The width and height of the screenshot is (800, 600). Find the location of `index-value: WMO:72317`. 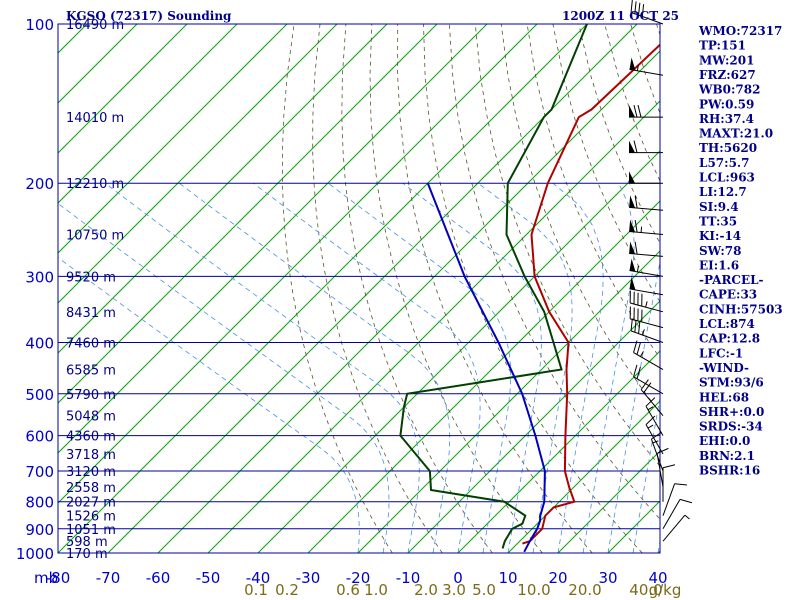

index-value: WMO:72317 is located at coordinates (740, 31).